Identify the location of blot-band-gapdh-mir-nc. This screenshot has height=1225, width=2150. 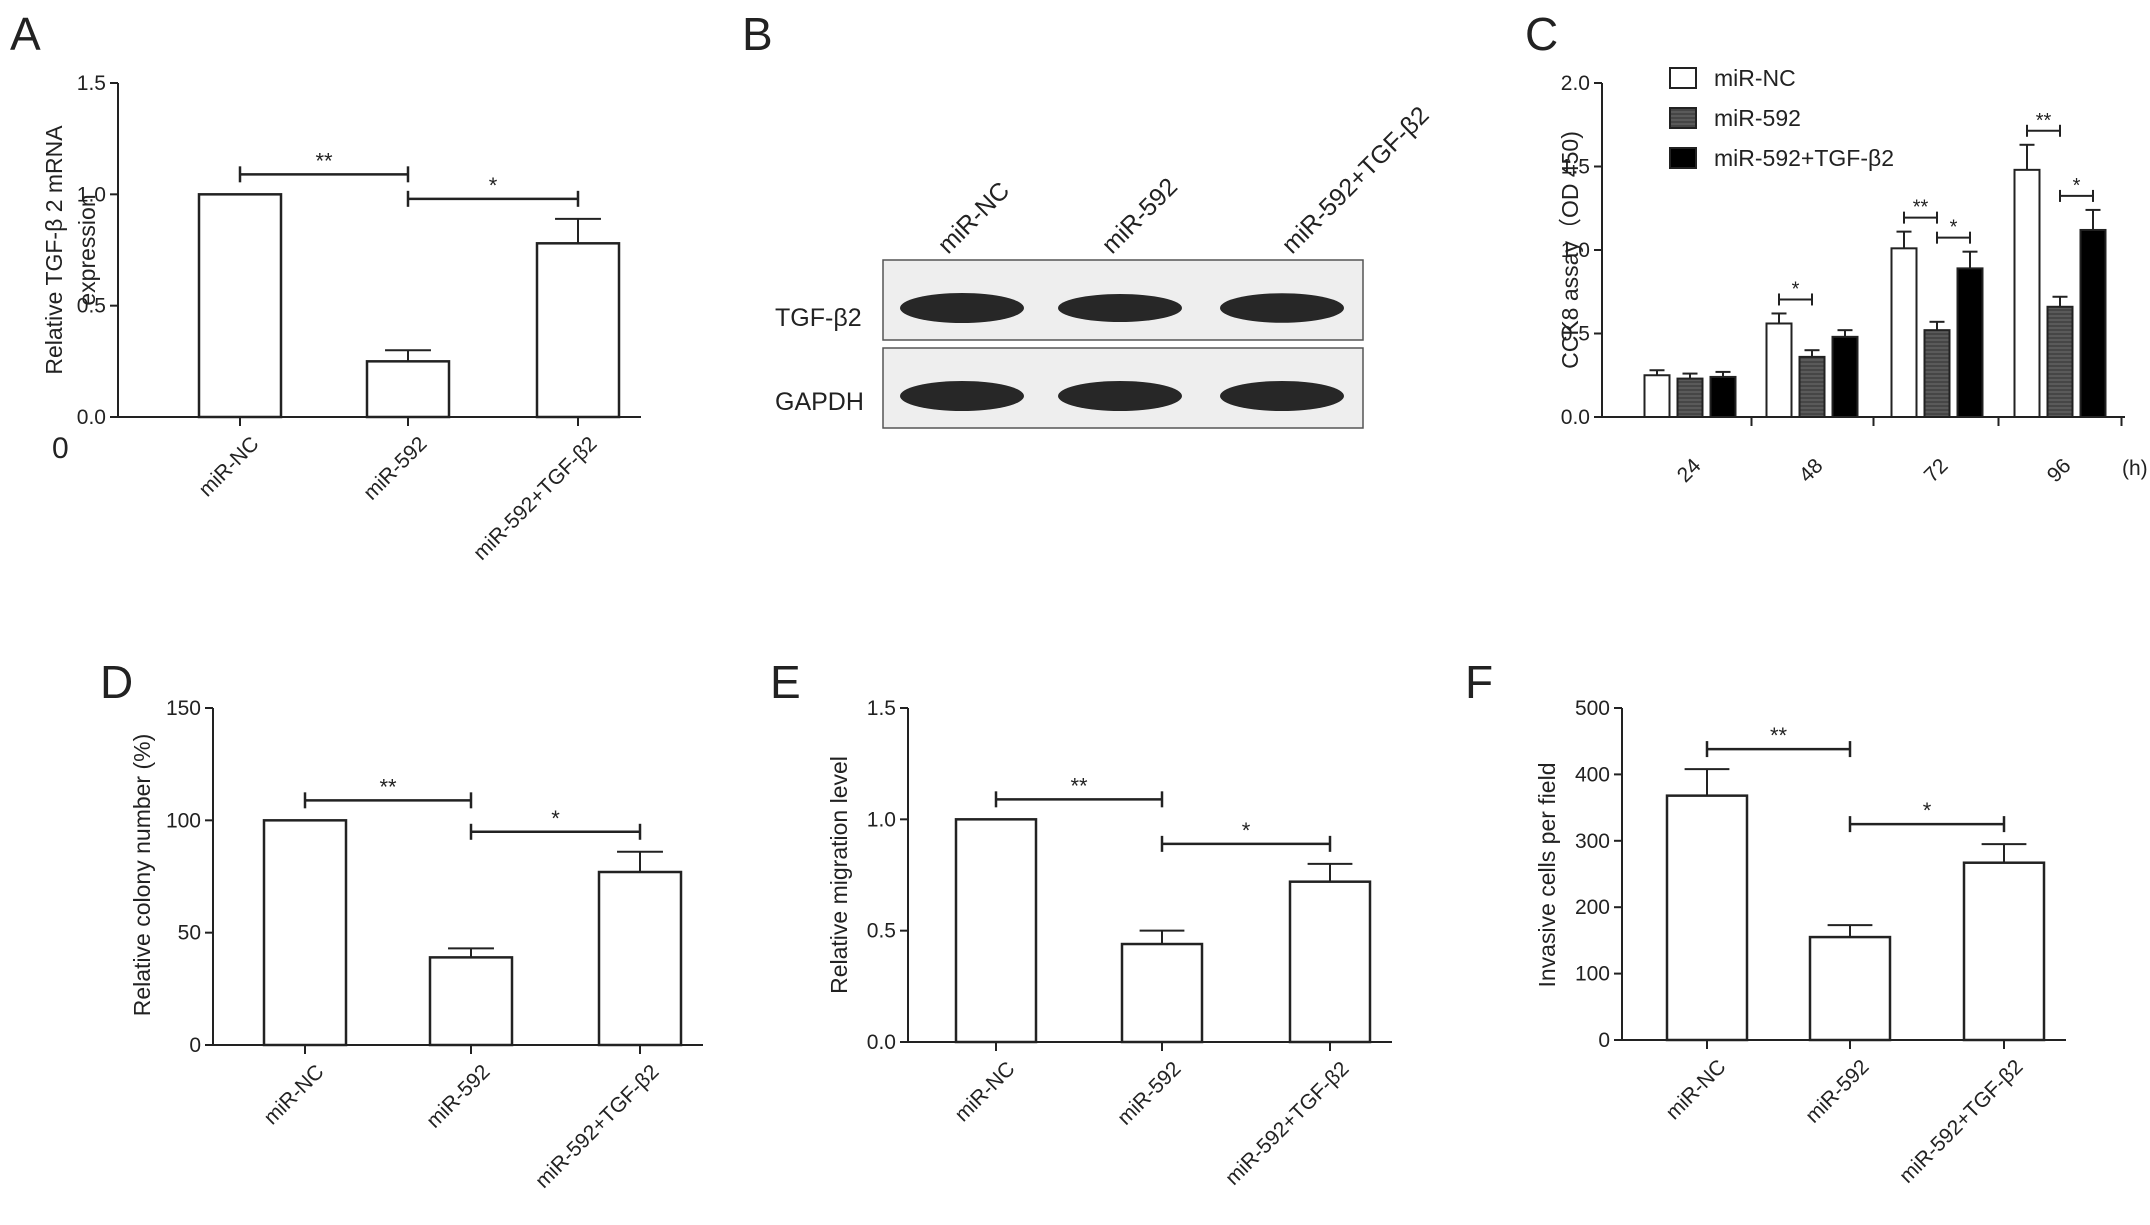
(962, 396).